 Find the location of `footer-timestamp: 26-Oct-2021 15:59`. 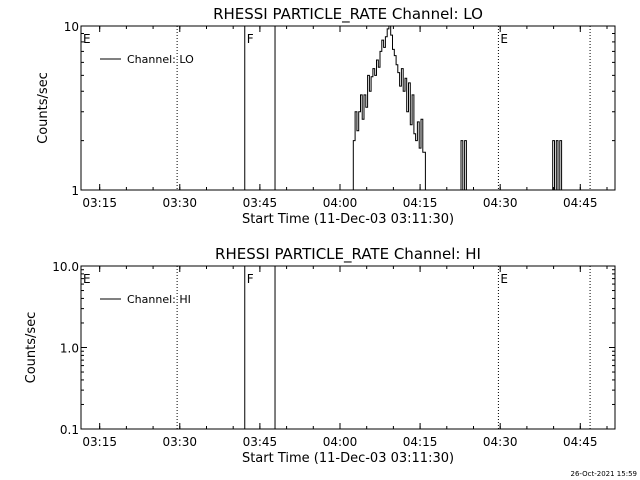

footer-timestamp: 26-Oct-2021 15:59 is located at coordinates (604, 474).